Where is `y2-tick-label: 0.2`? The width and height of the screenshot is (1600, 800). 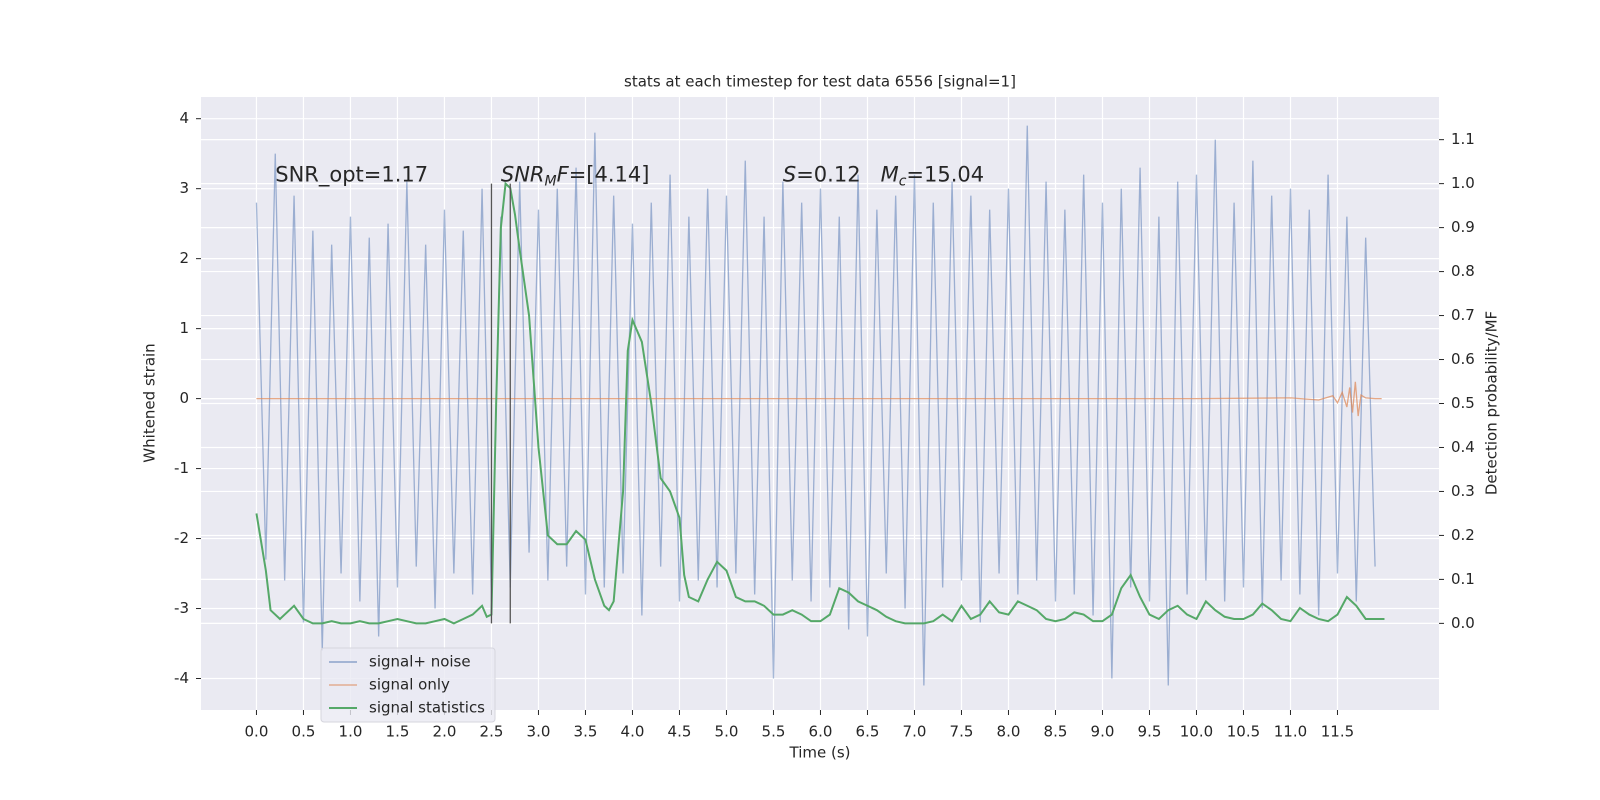 y2-tick-label: 0.2 is located at coordinates (1463, 535).